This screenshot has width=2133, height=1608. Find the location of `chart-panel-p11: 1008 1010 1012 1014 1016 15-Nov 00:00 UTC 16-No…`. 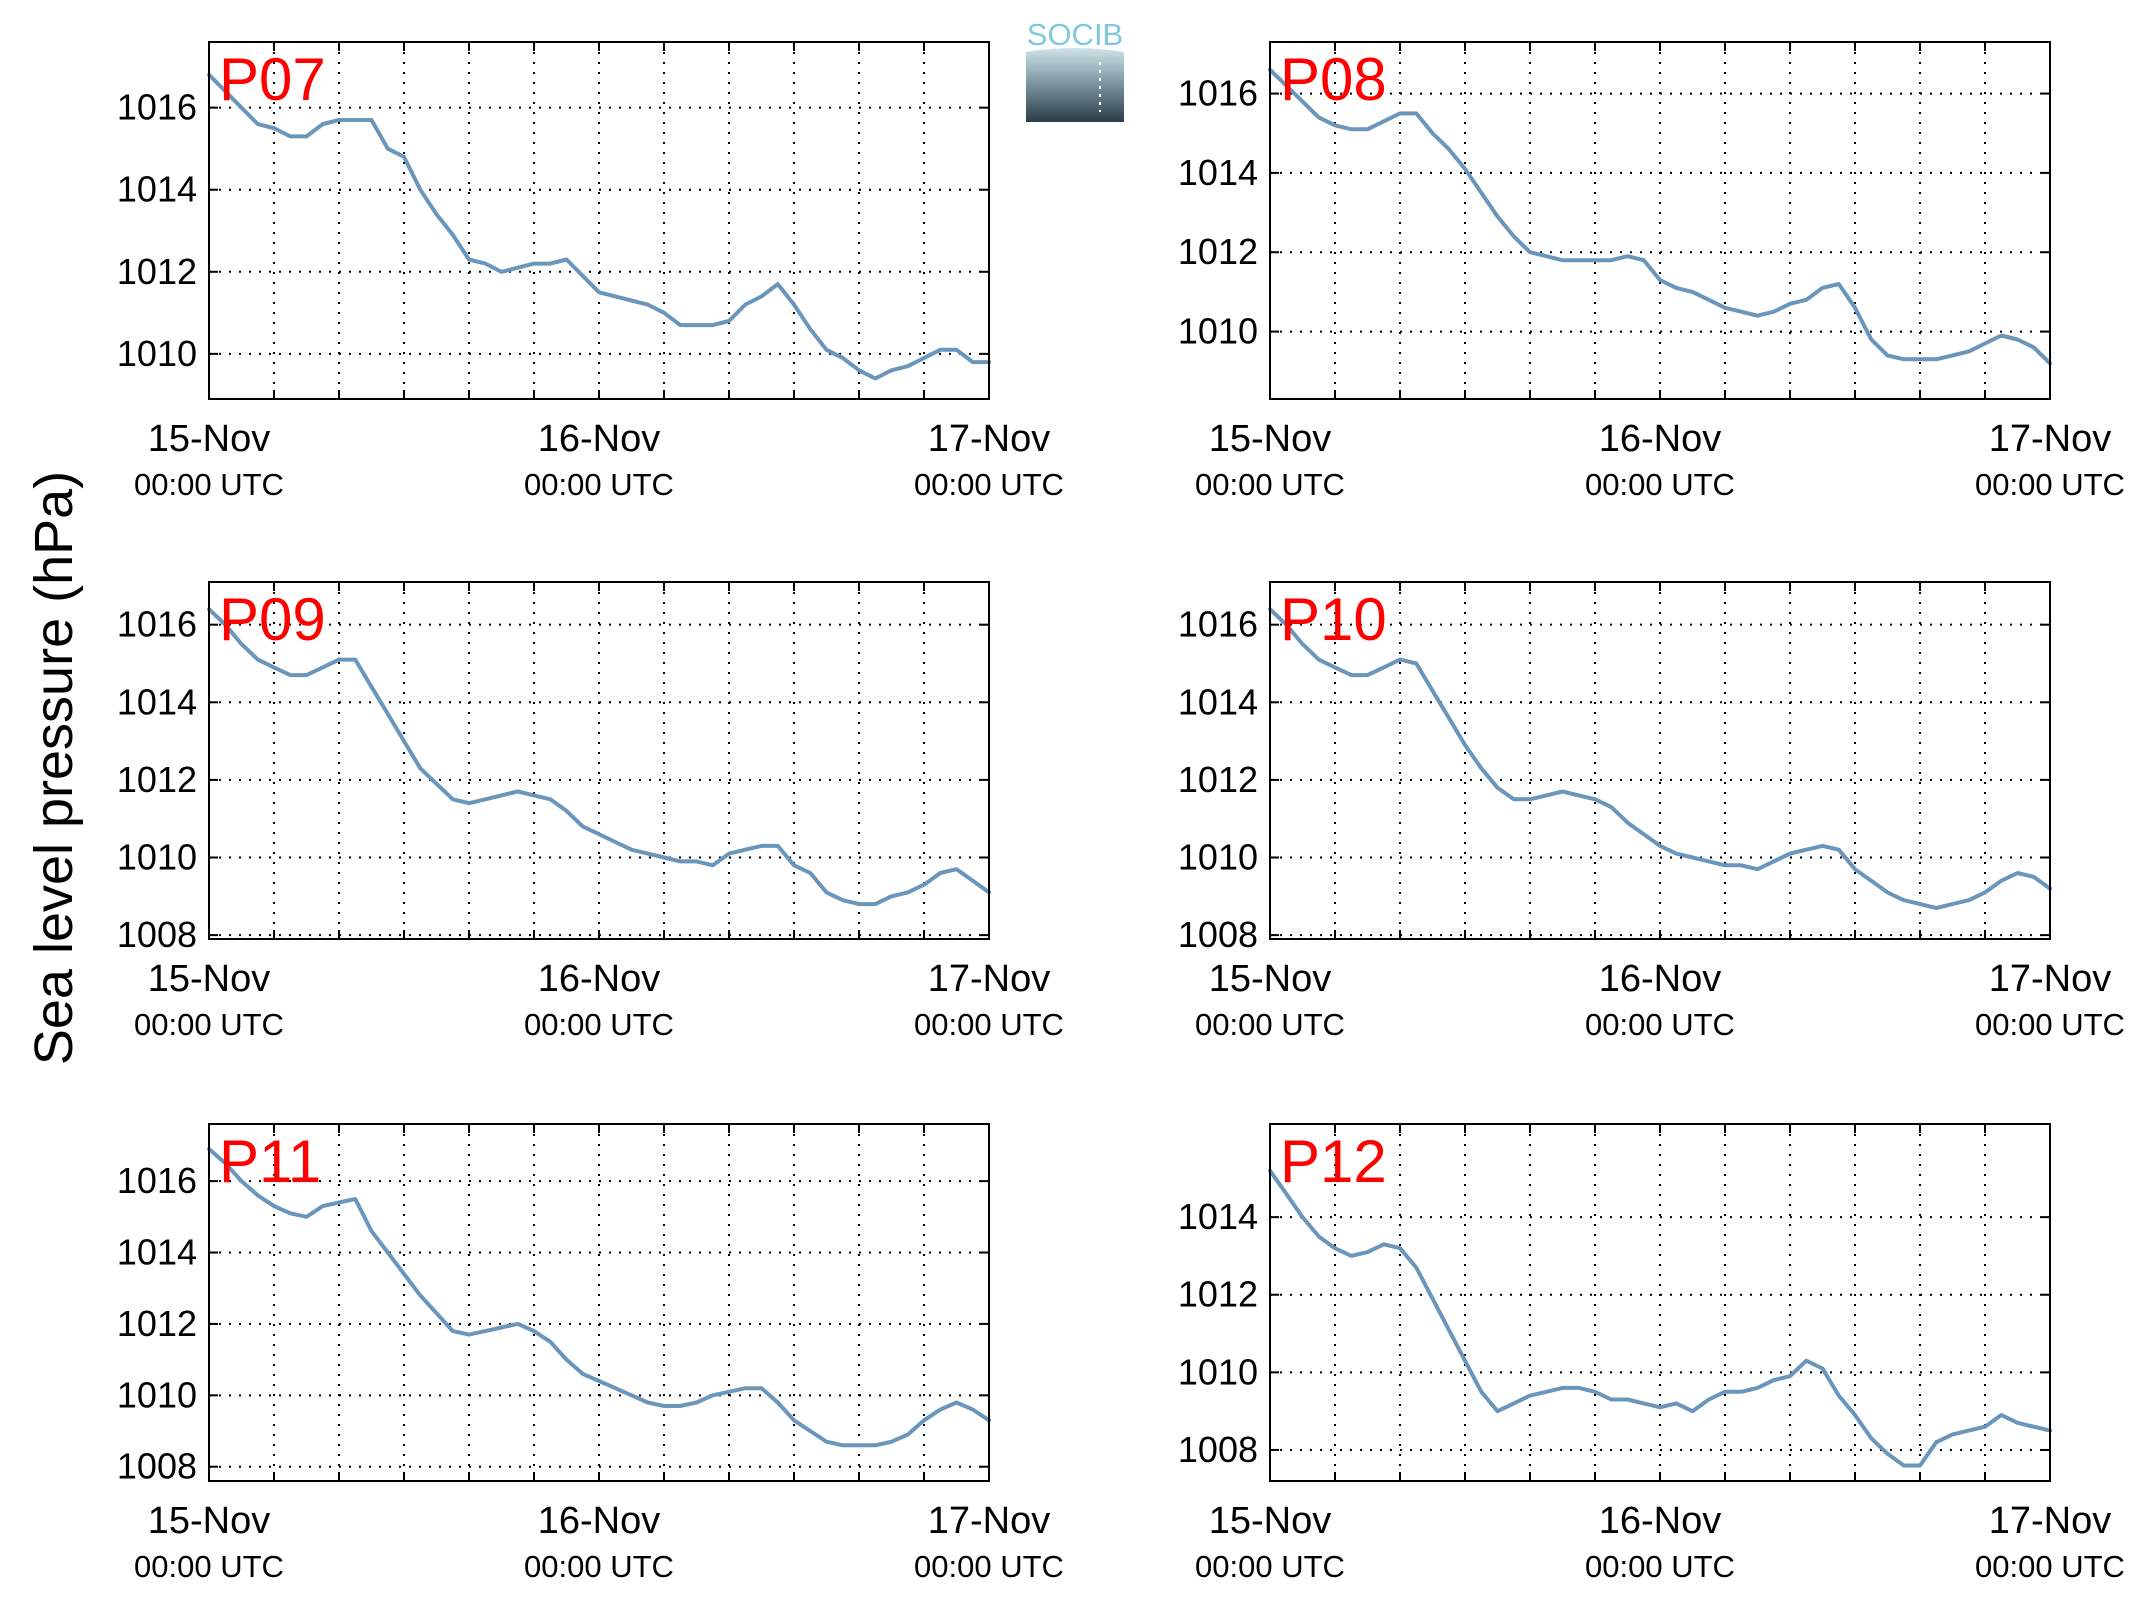

chart-panel-p11: 1008 1010 1012 1014 1016 15-Nov 00:00 UTC 16-No… is located at coordinates (590, 1353).